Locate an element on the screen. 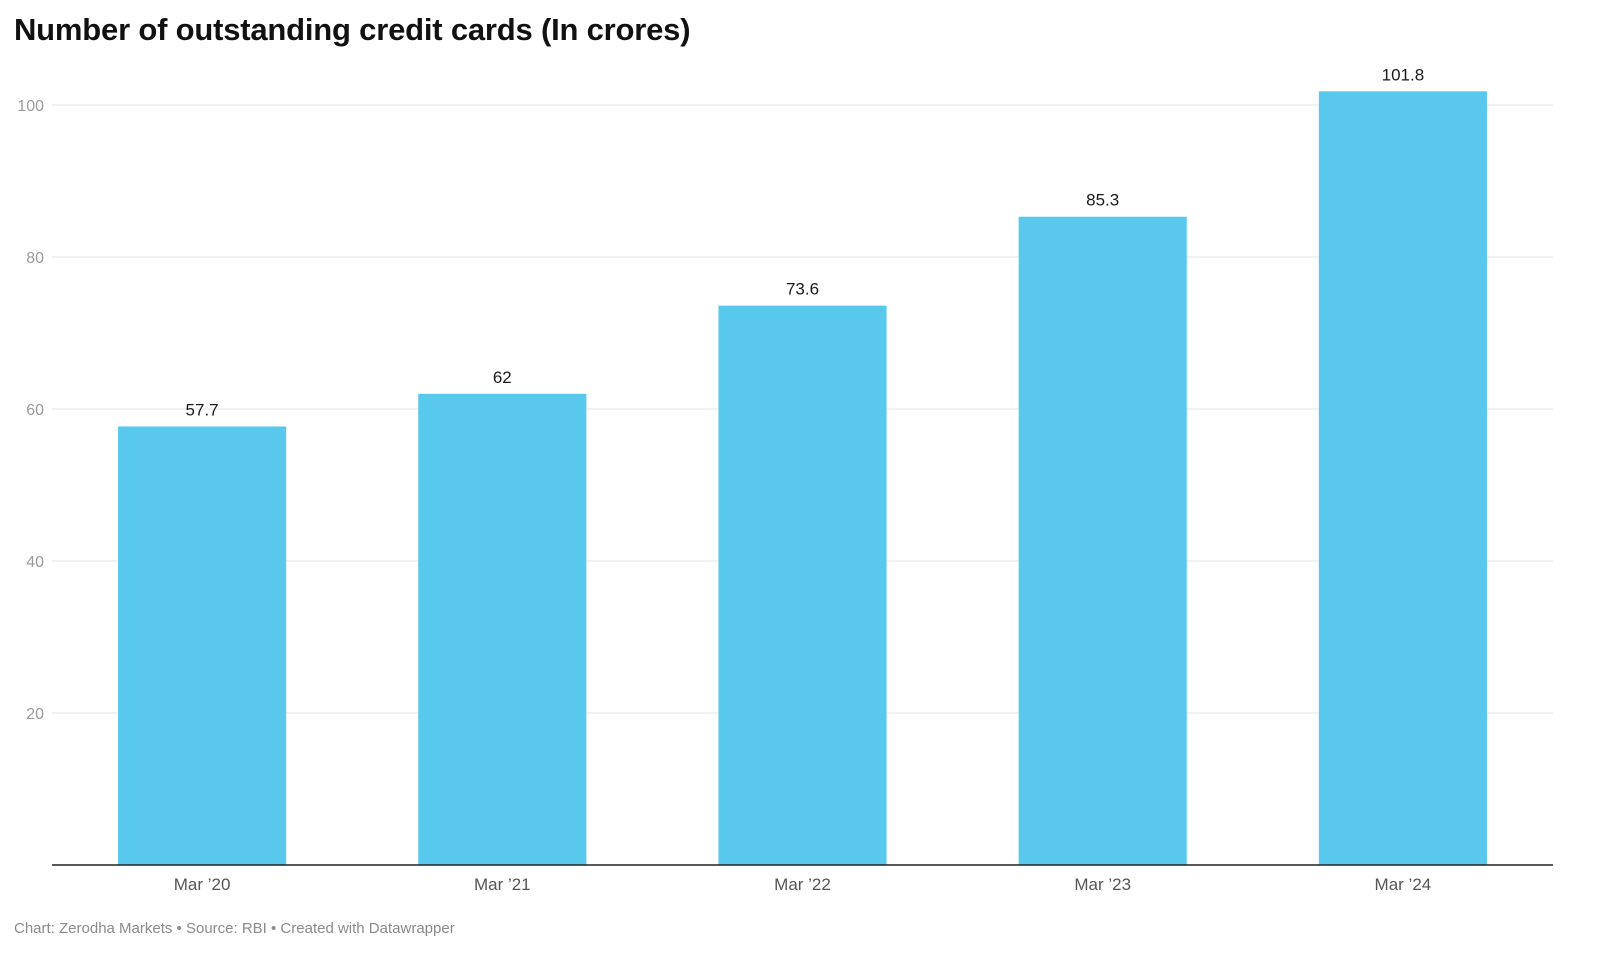  x-tick-label: Mar ’22 is located at coordinates (802, 884).